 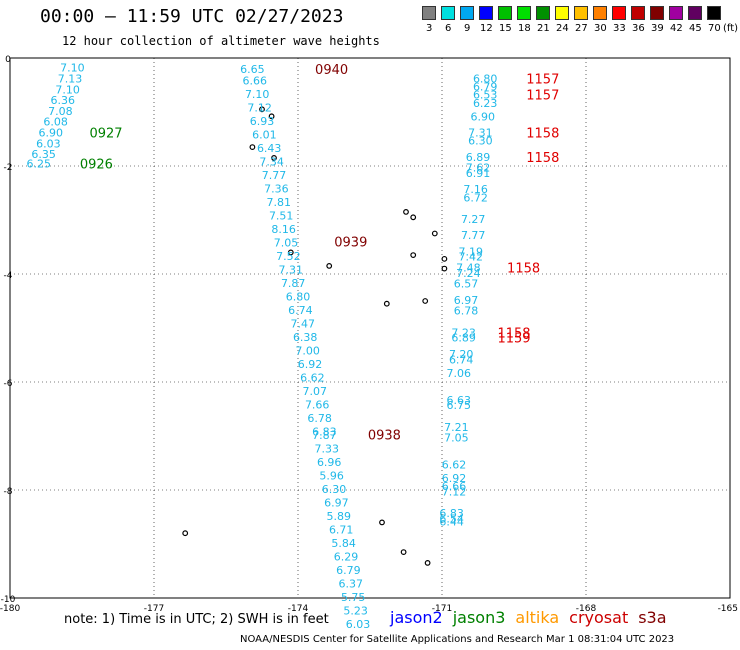 What do you see at coordinates (329, 462) in the screenshot?
I see `wave-height-value: 6.96` at bounding box center [329, 462].